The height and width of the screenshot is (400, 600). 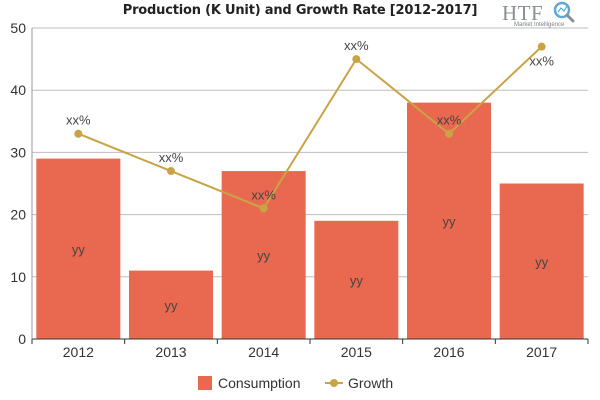 What do you see at coordinates (334, 383) in the screenshot?
I see `legend-marker-growth` at bounding box center [334, 383].